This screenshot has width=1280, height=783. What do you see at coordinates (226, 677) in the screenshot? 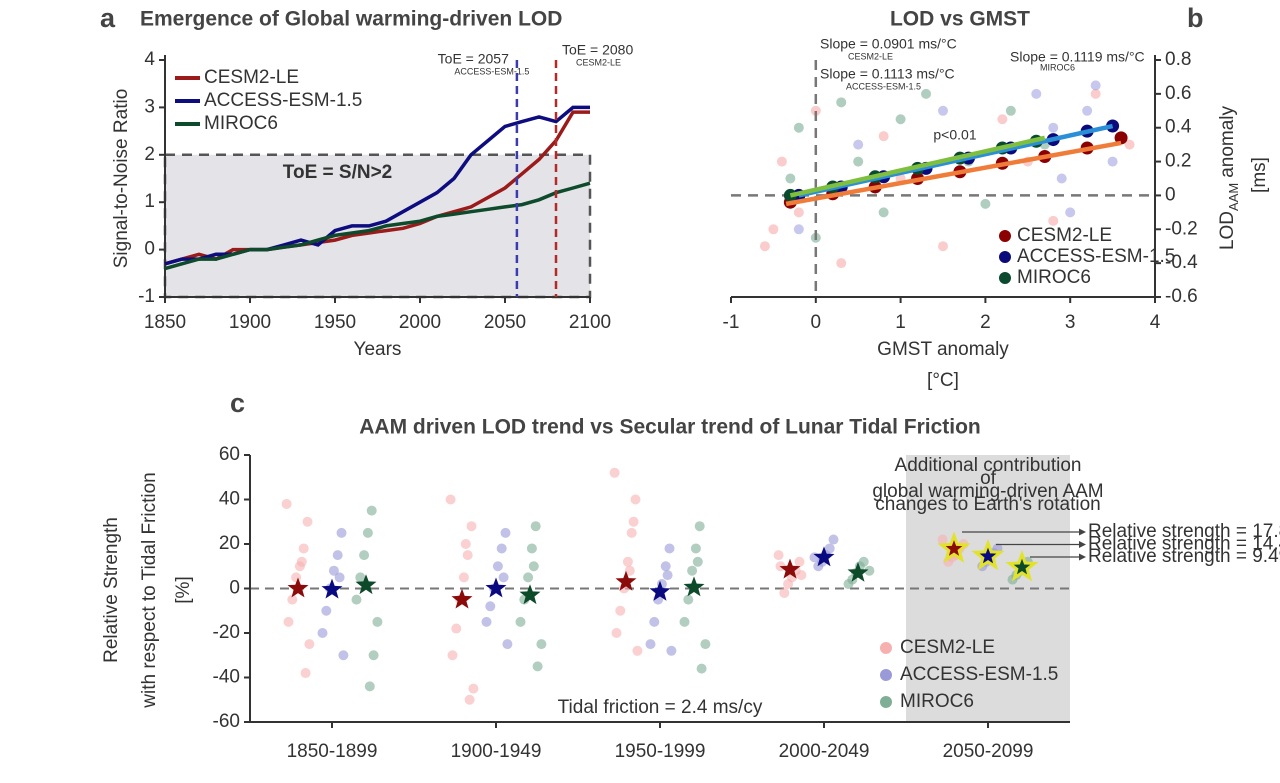
I see `y-tick-label: -40` at bounding box center [226, 677].